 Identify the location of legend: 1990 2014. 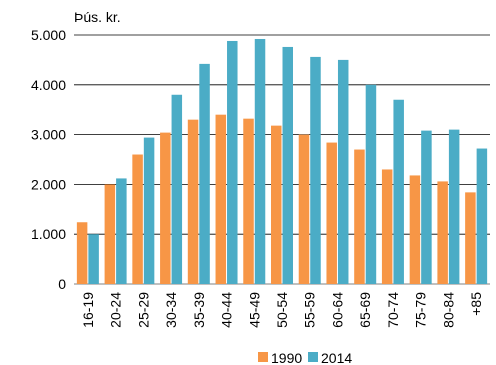
(305, 357).